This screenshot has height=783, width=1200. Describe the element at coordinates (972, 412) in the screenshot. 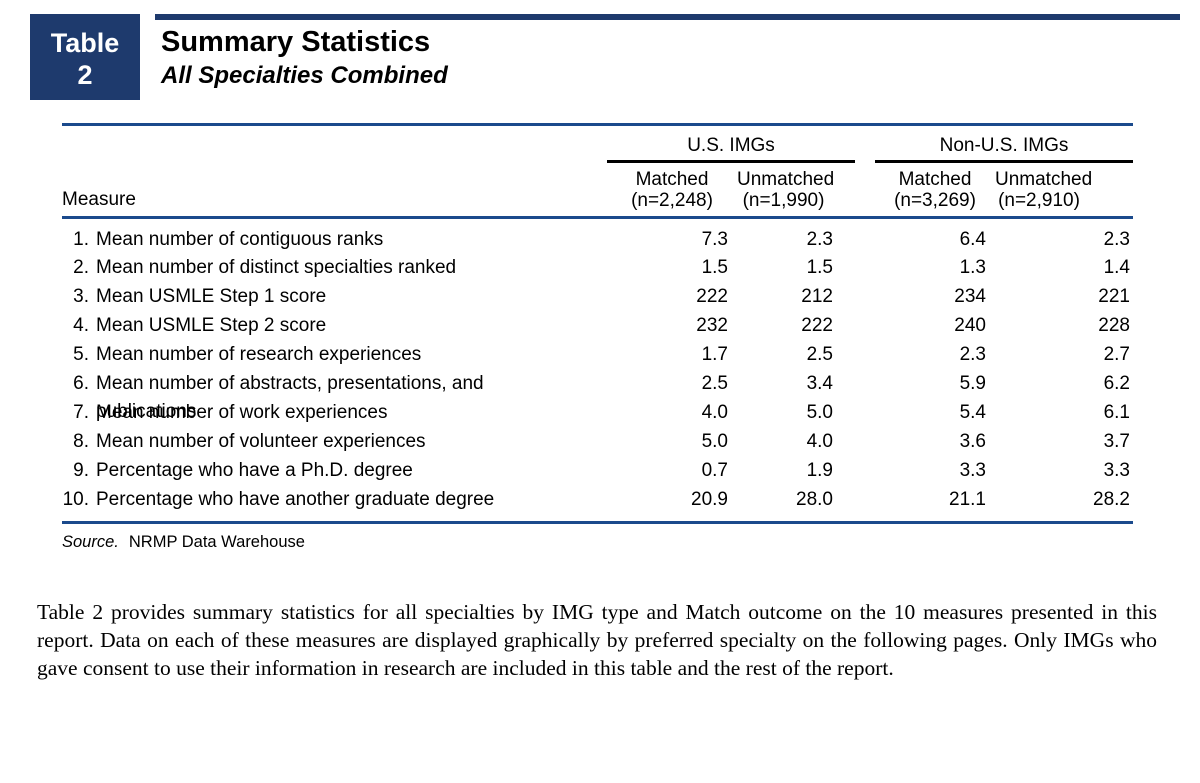

I see `value-cell: 5.4` at that location.